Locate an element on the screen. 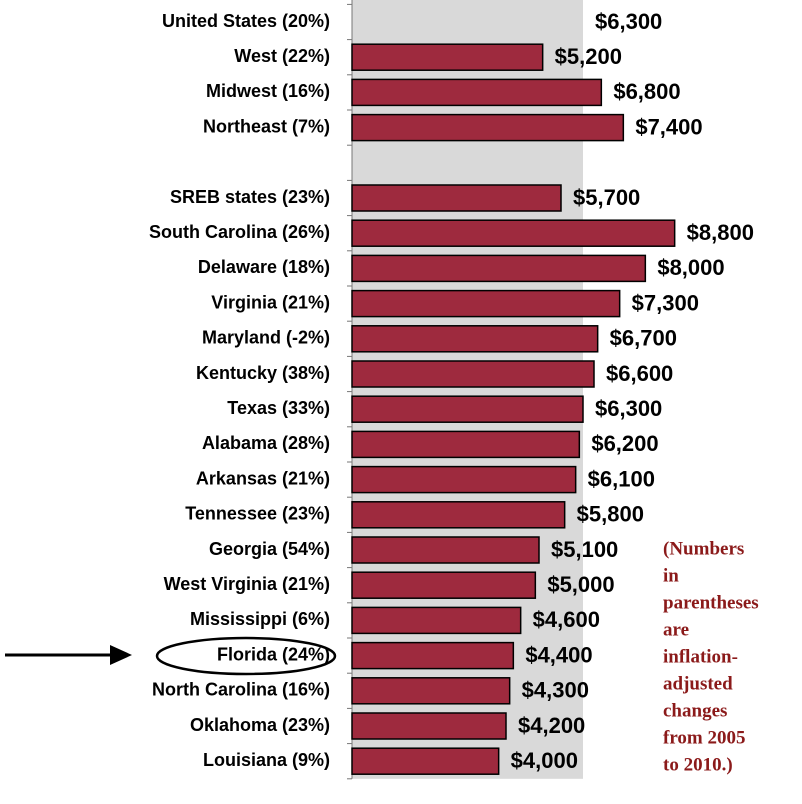 The width and height of the screenshot is (802, 804). category-label: Delaware (18%) is located at coordinates (264, 267).